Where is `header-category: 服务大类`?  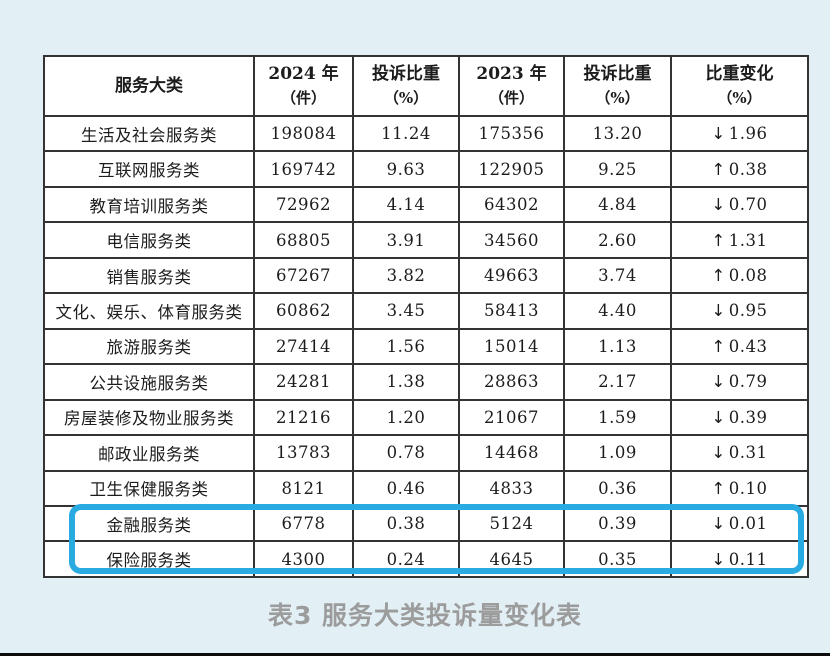 header-category: 服务大类 is located at coordinates (149, 86).